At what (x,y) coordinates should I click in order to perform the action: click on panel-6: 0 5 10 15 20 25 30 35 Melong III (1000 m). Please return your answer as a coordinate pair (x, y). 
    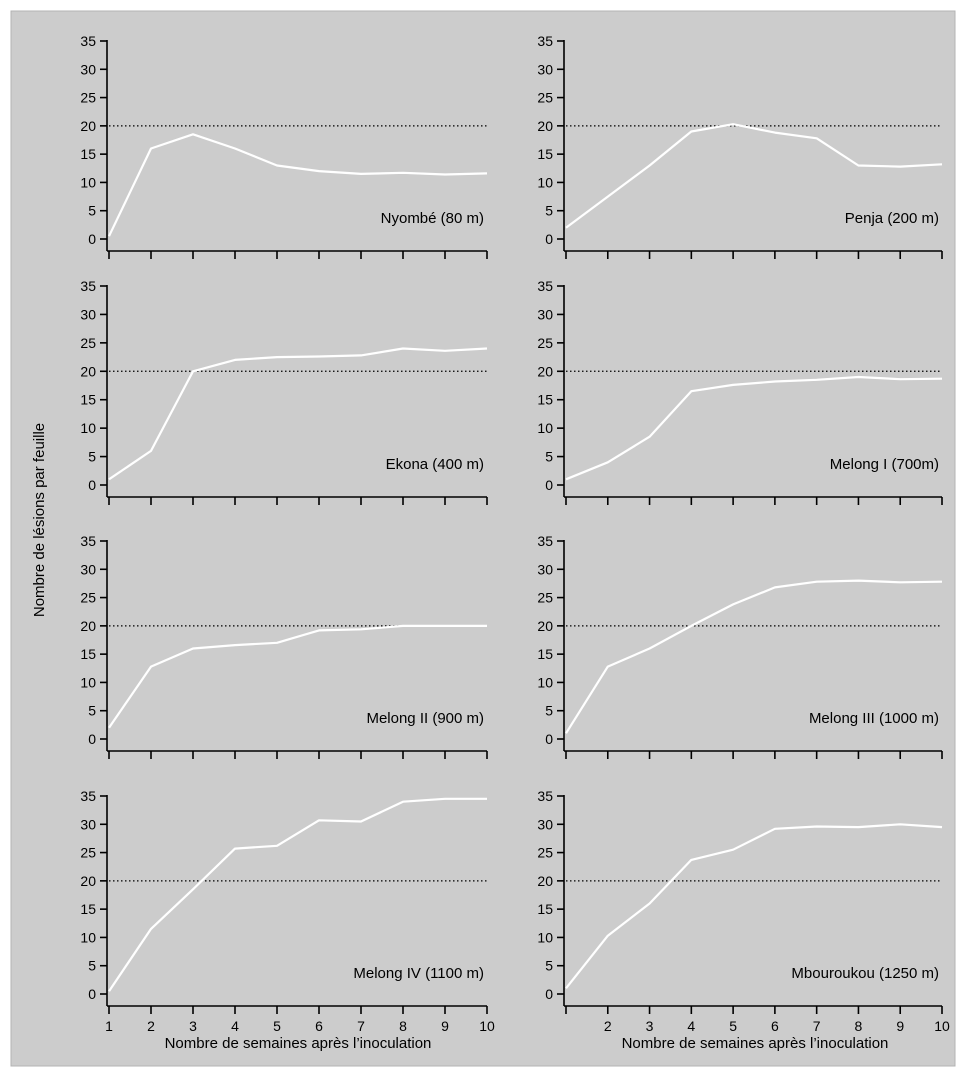
    Looking at the image, I should click on (740, 646).